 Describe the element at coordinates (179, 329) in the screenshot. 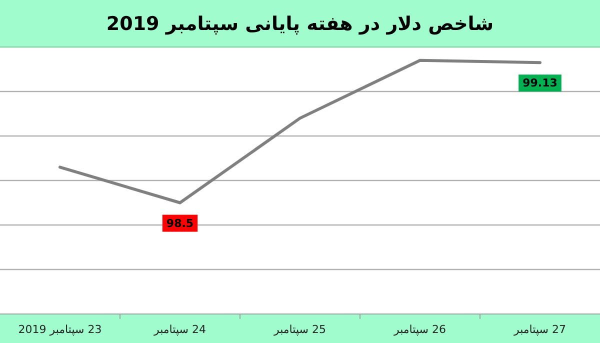

I see `x-tick-label: 24 سپتامبر` at that location.